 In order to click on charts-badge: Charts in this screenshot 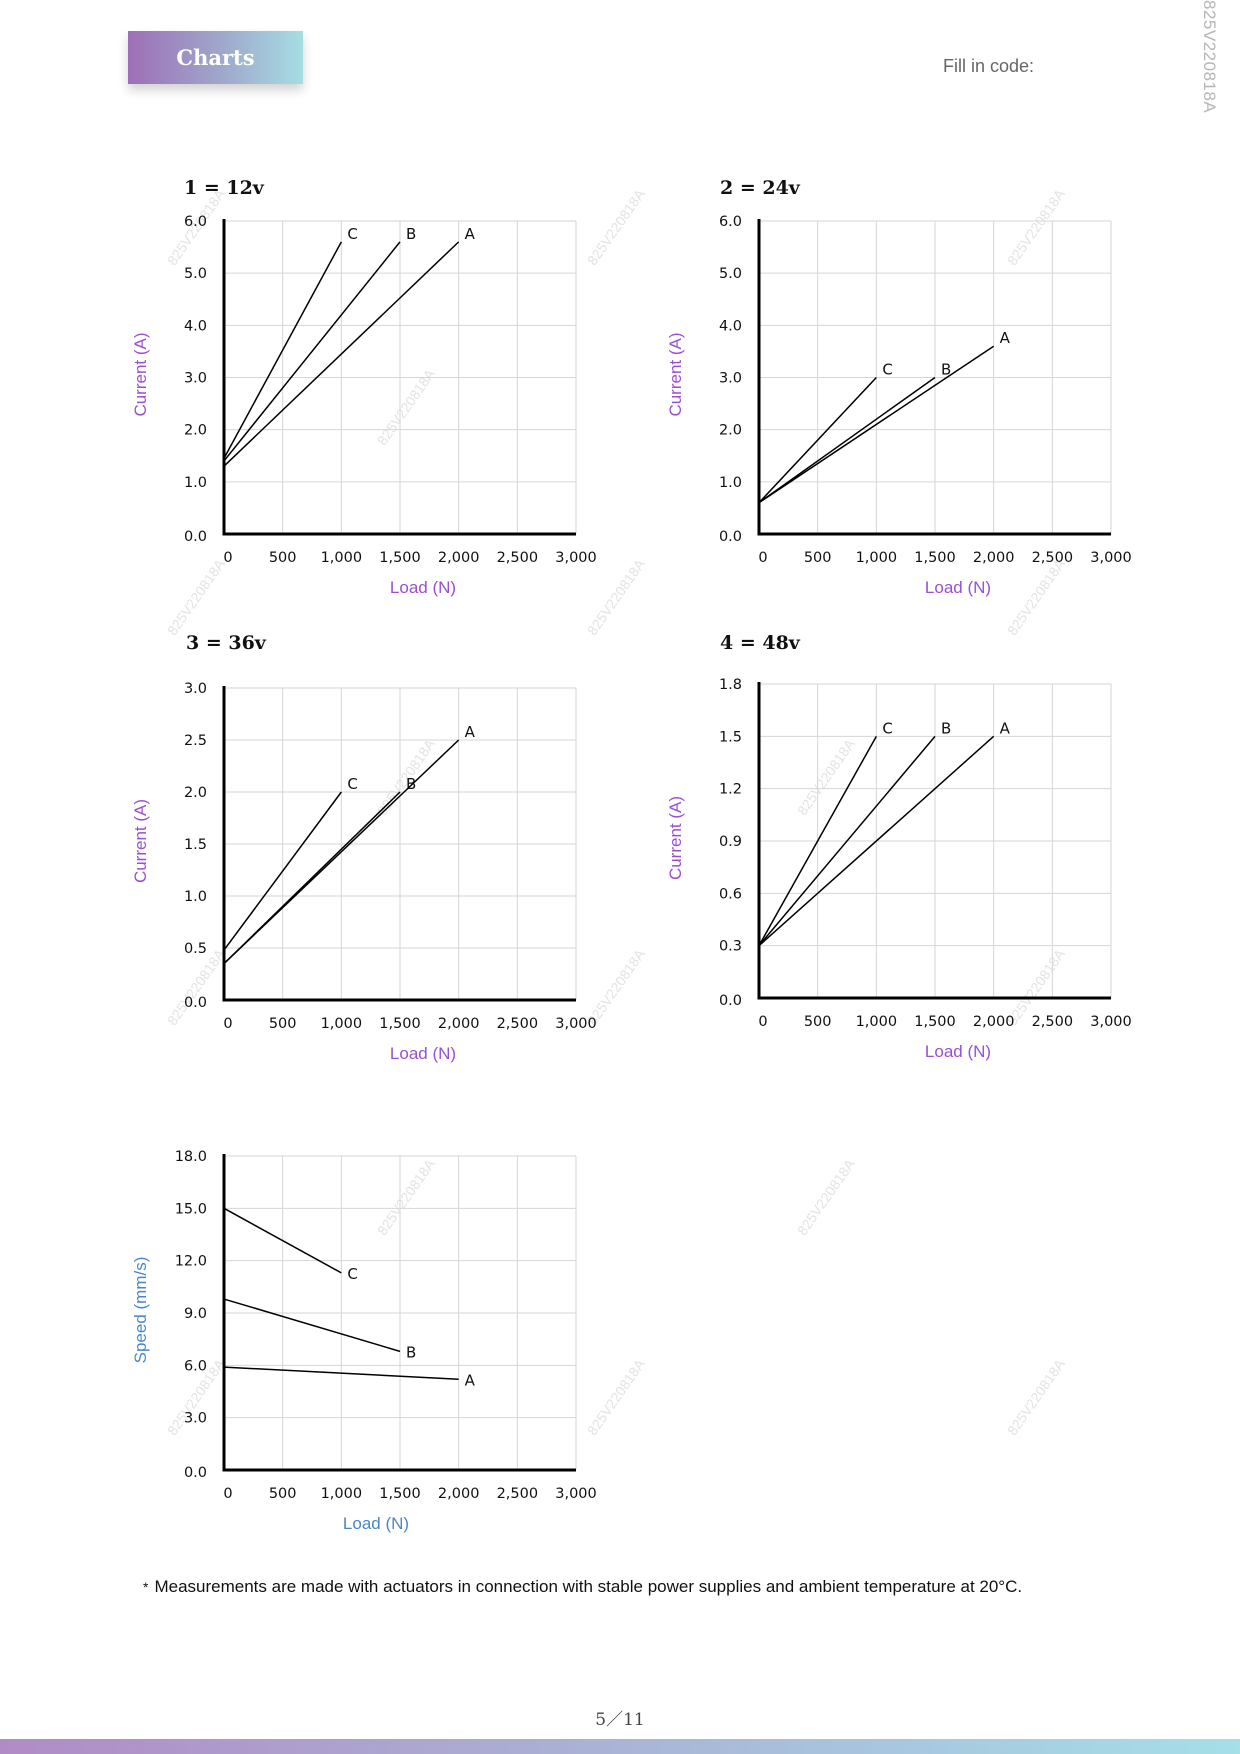, I will do `click(215, 57)`.